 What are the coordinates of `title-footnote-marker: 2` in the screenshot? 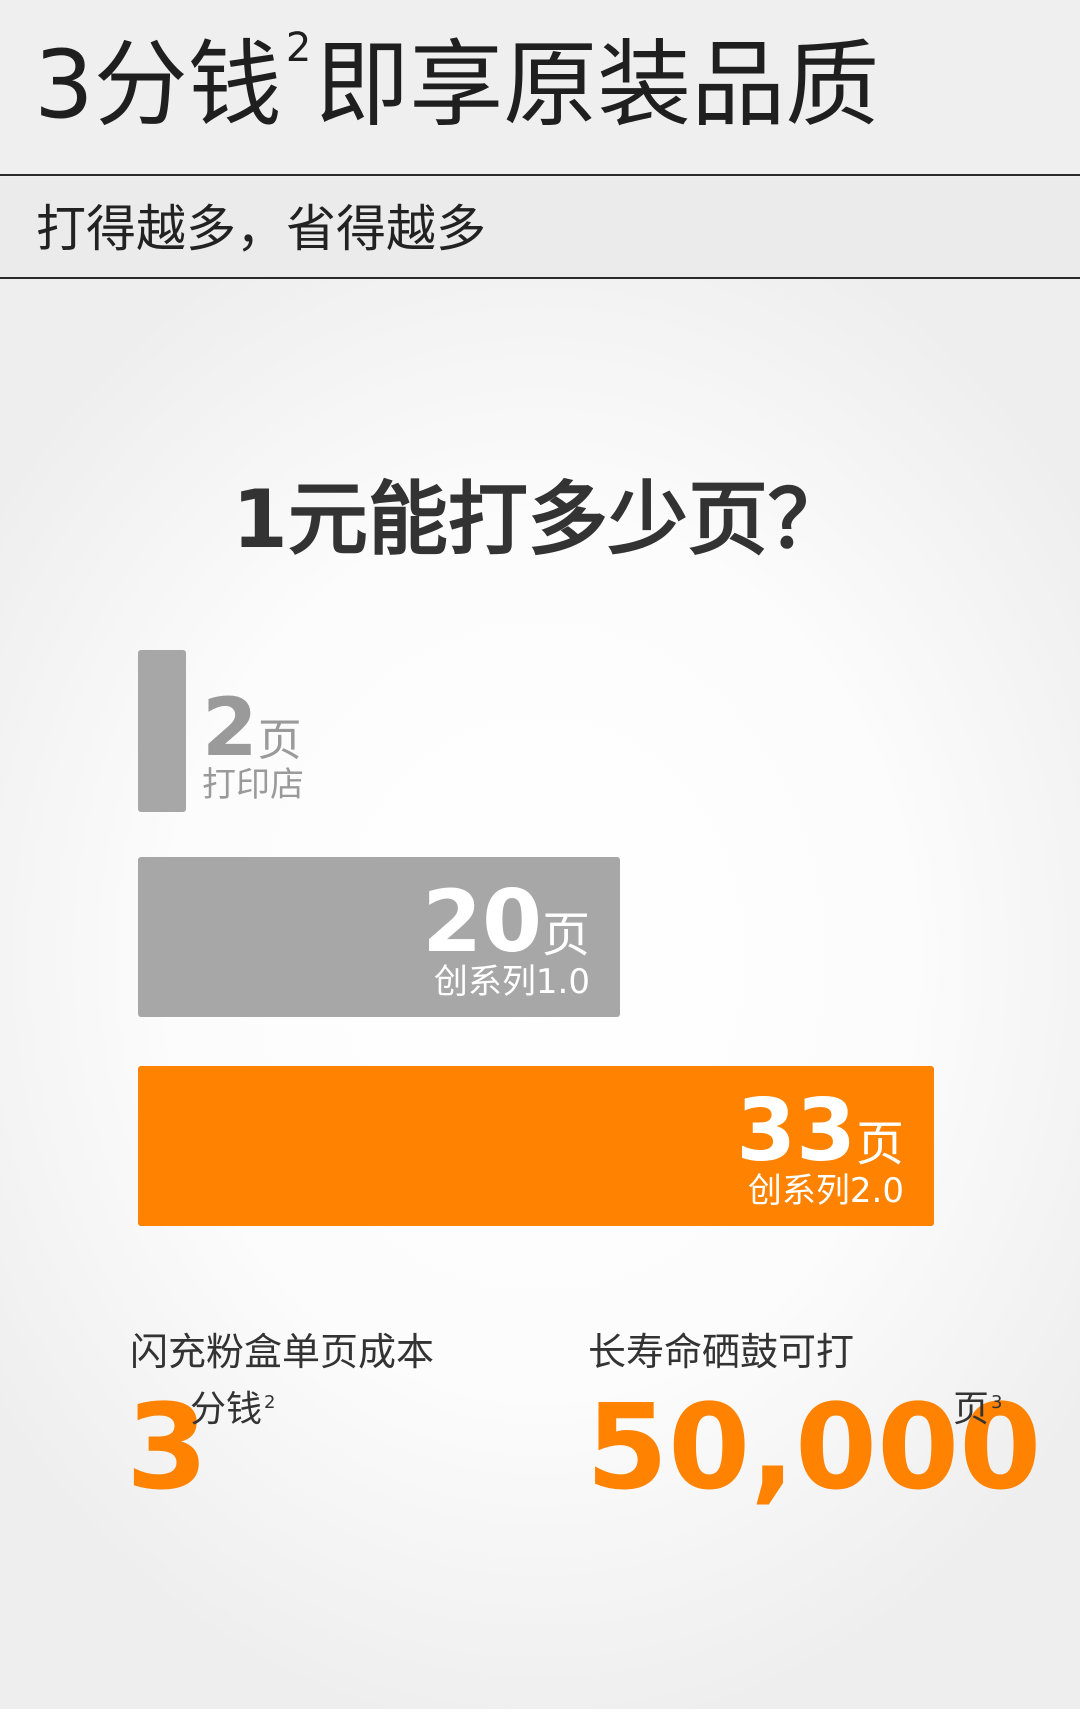 It's located at (298, 48).